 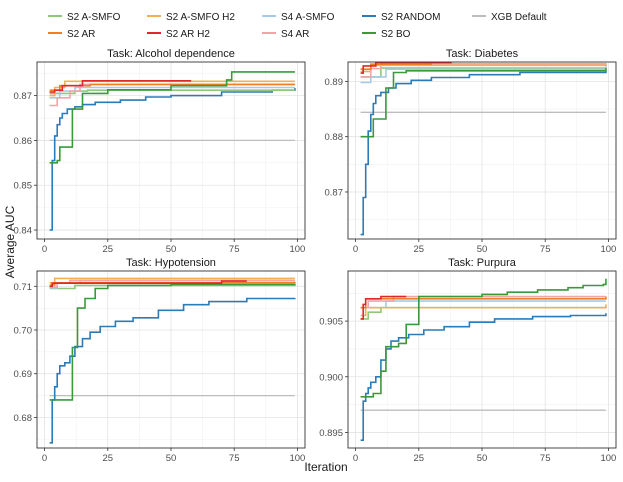 I want to click on y-tick-label: 0.68, so click(x=23, y=418).